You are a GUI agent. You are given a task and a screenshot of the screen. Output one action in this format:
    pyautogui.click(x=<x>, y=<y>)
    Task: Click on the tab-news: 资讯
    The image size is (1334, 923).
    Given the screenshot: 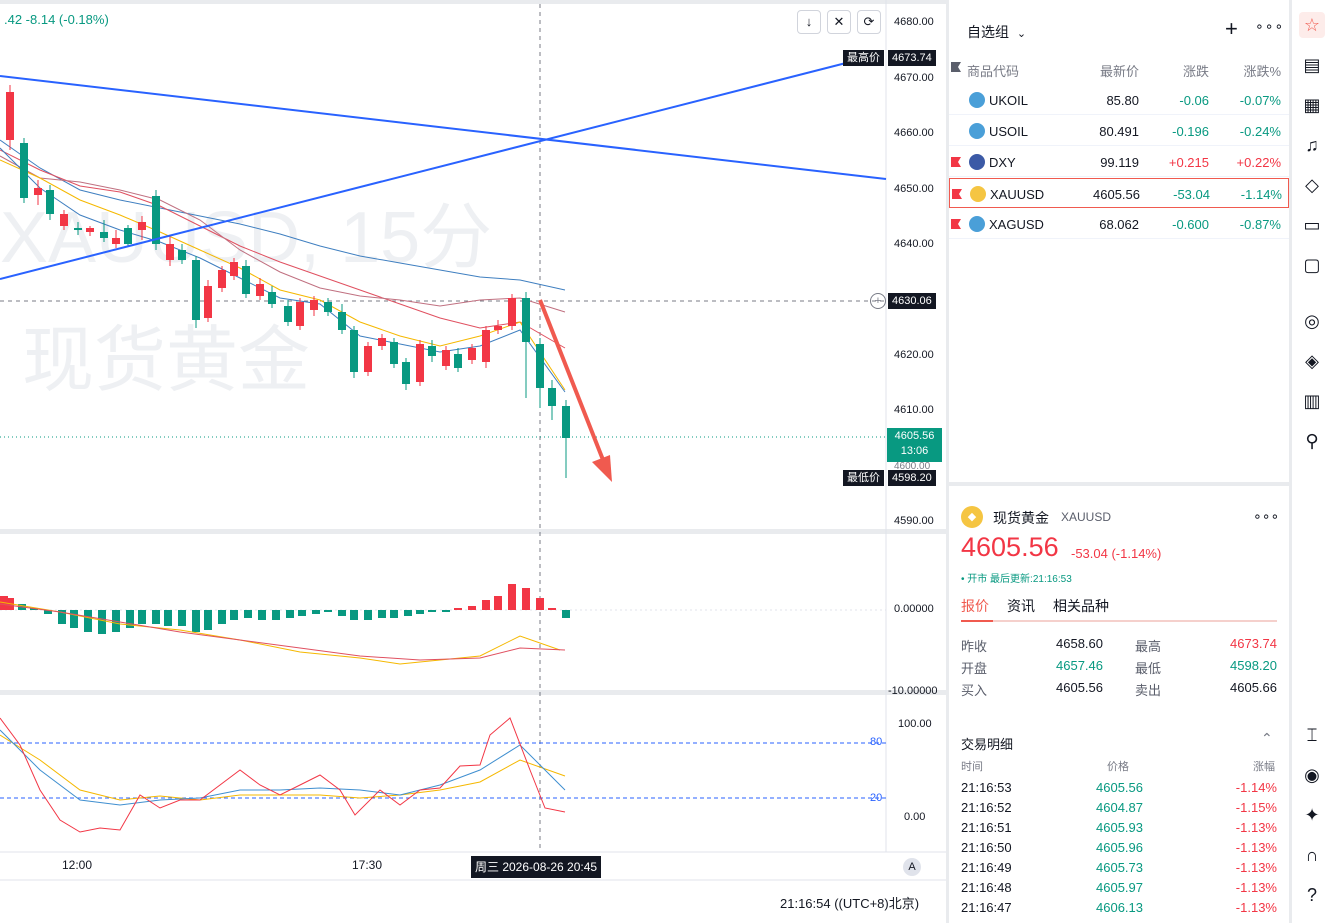 What is the action you would take?
    pyautogui.click(x=1021, y=606)
    